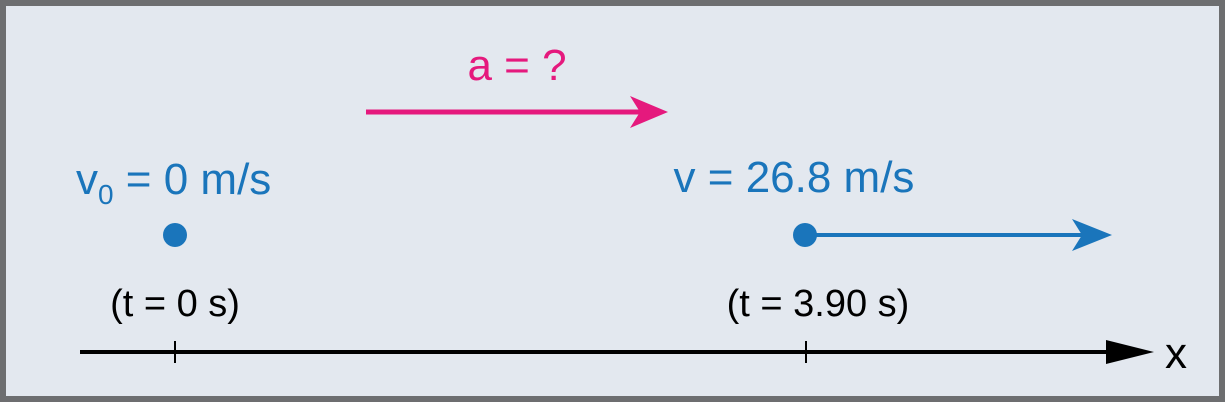 This screenshot has width=1225, height=402. Describe the element at coordinates (1176, 353) in the screenshot. I see `axis-label: x` at that location.